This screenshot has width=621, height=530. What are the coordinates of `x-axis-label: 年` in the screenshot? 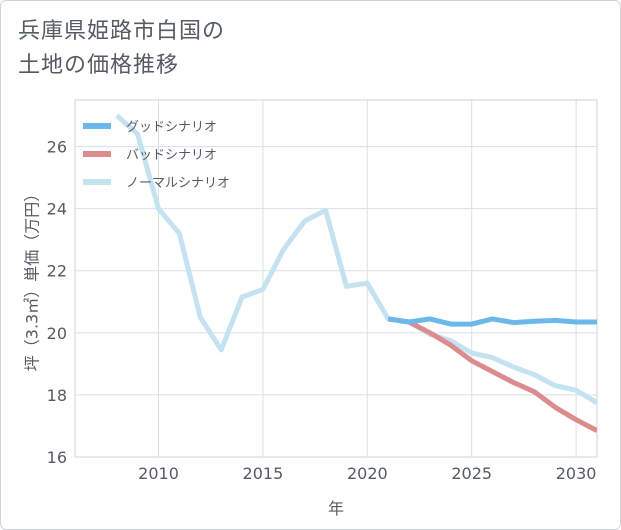 It's located at (336, 508).